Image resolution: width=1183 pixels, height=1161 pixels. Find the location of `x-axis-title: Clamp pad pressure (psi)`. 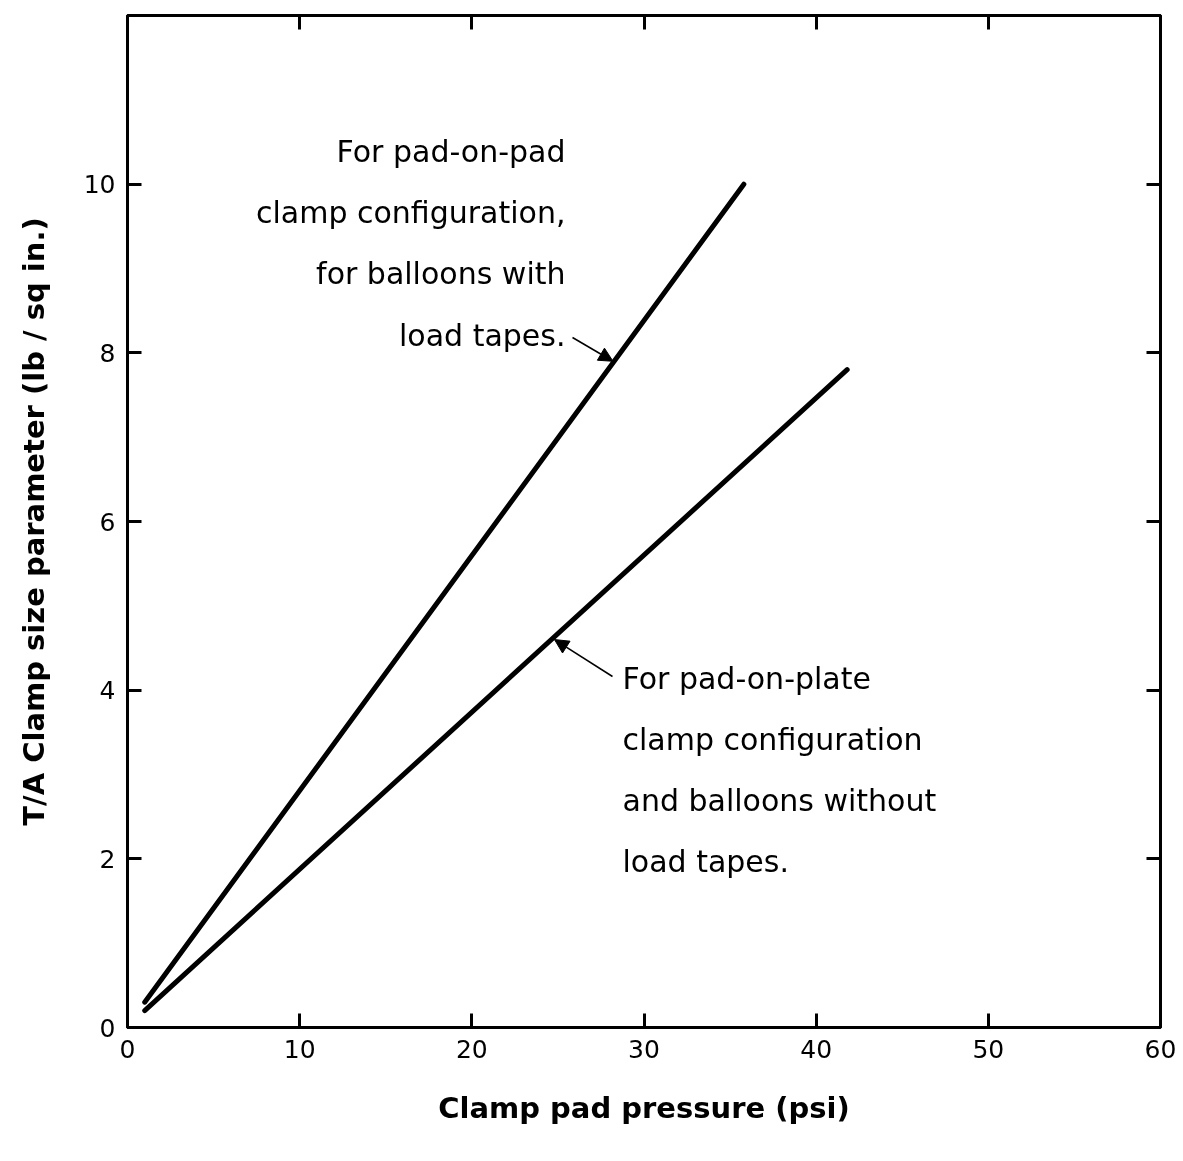

x-axis-title: Clamp pad pressure (psi) is located at coordinates (644, 1107).